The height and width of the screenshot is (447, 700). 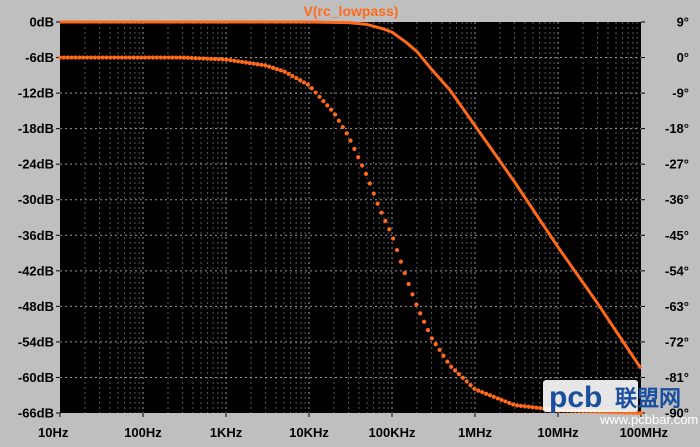 I want to click on x-tick-label: 1MHz, so click(x=475, y=432).